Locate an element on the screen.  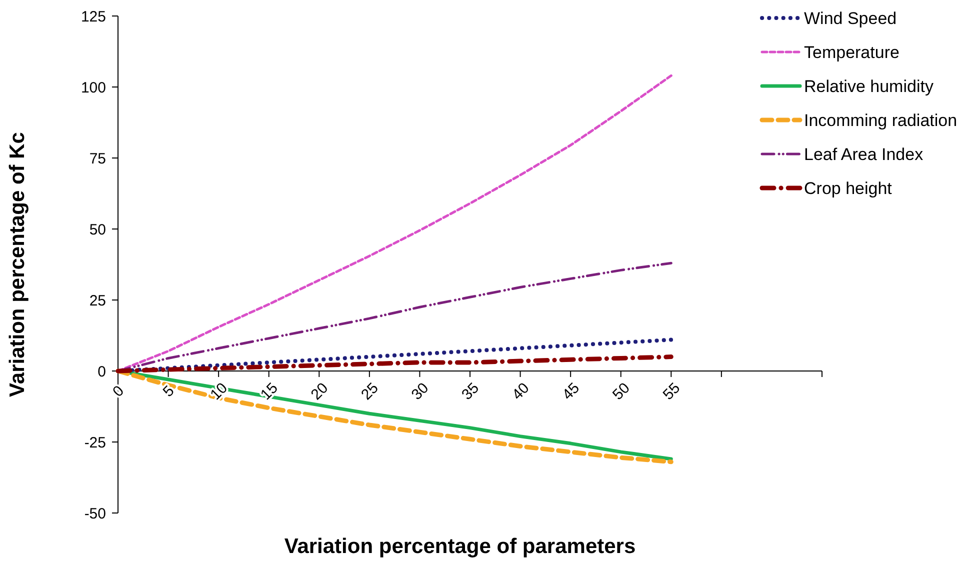
y-axis-title: Variation percentage of Kc is located at coordinates (17, 264).